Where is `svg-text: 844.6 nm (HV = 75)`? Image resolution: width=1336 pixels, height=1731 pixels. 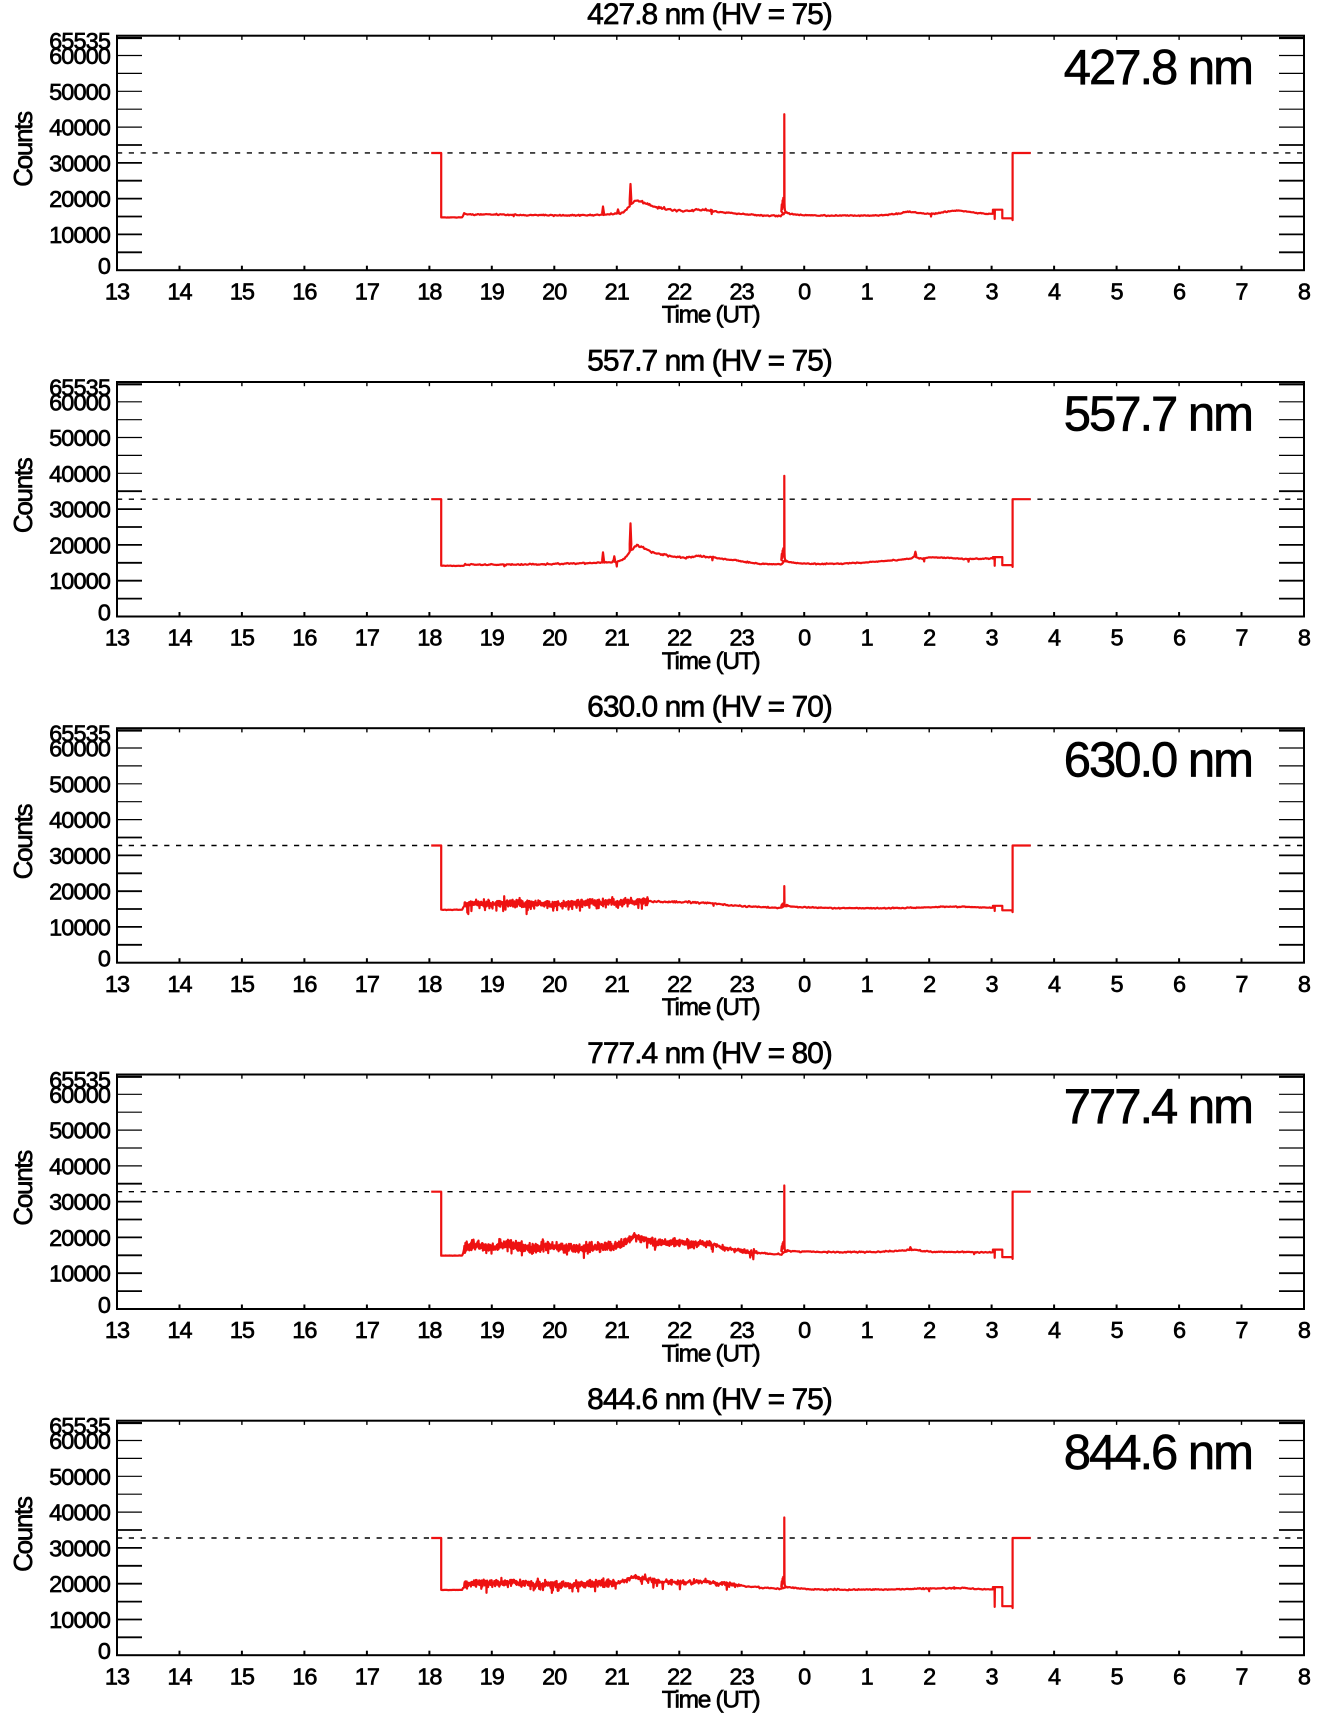
svg-text: 844.6 nm (HV = 75) is located at coordinates (709, 1399).